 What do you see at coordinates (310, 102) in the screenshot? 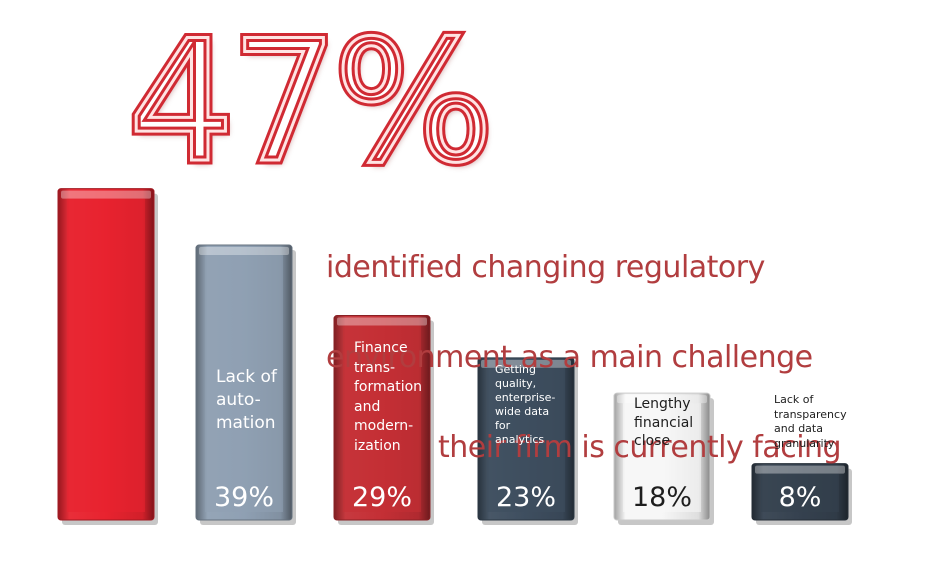
I see `headline-percentage: 47%` at bounding box center [310, 102].